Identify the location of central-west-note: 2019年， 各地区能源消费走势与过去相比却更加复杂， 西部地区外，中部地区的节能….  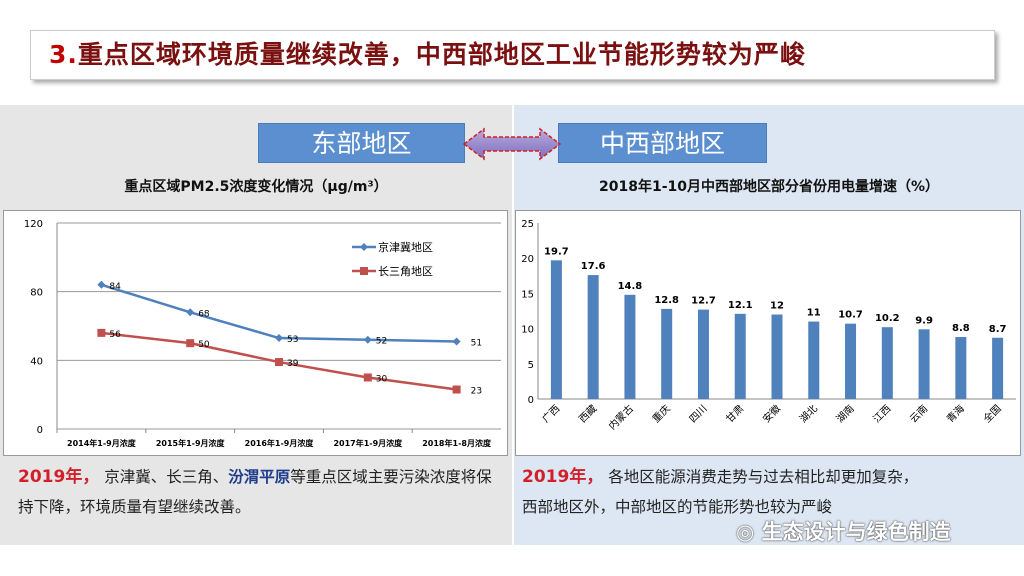
(769, 492).